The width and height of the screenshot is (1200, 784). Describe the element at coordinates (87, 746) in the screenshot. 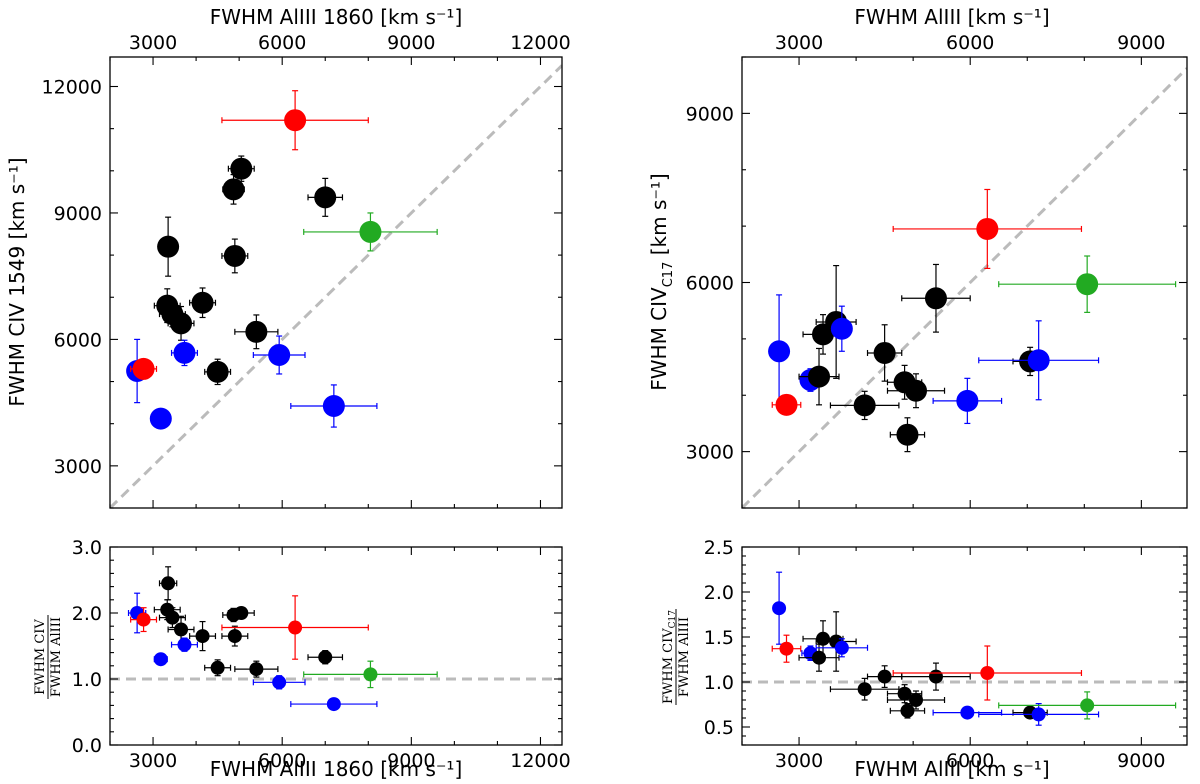

I see `y-tick-label: 0.0` at that location.